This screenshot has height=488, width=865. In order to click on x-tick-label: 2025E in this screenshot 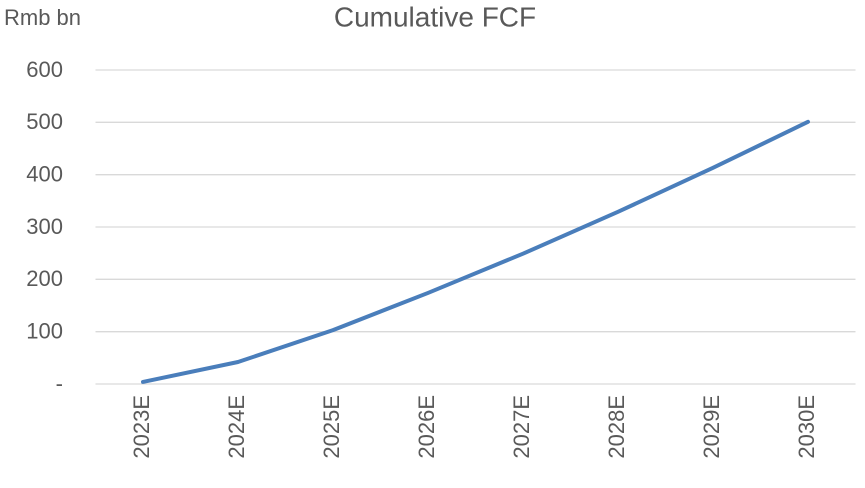, I will do `click(331, 427)`.